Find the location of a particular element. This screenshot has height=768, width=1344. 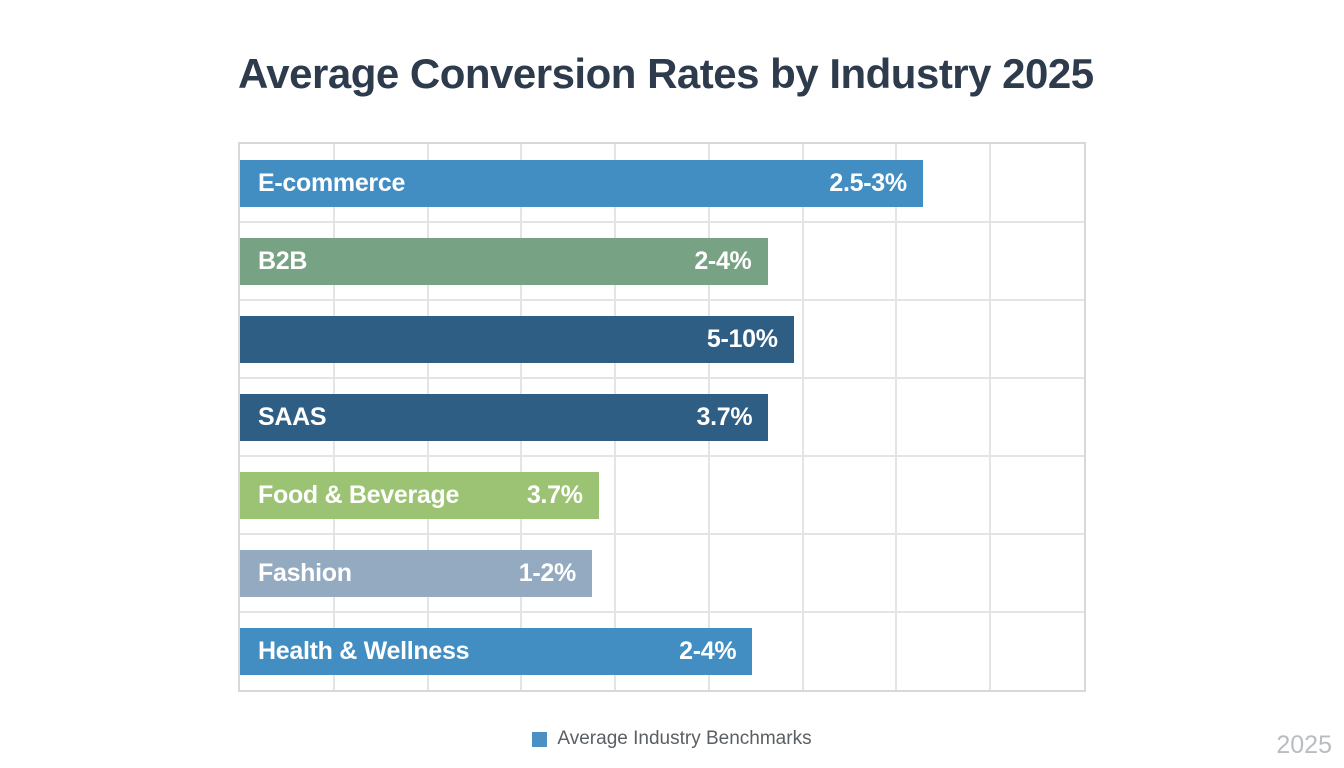

bar-saas: SAAS 3.7% is located at coordinates (504, 417).